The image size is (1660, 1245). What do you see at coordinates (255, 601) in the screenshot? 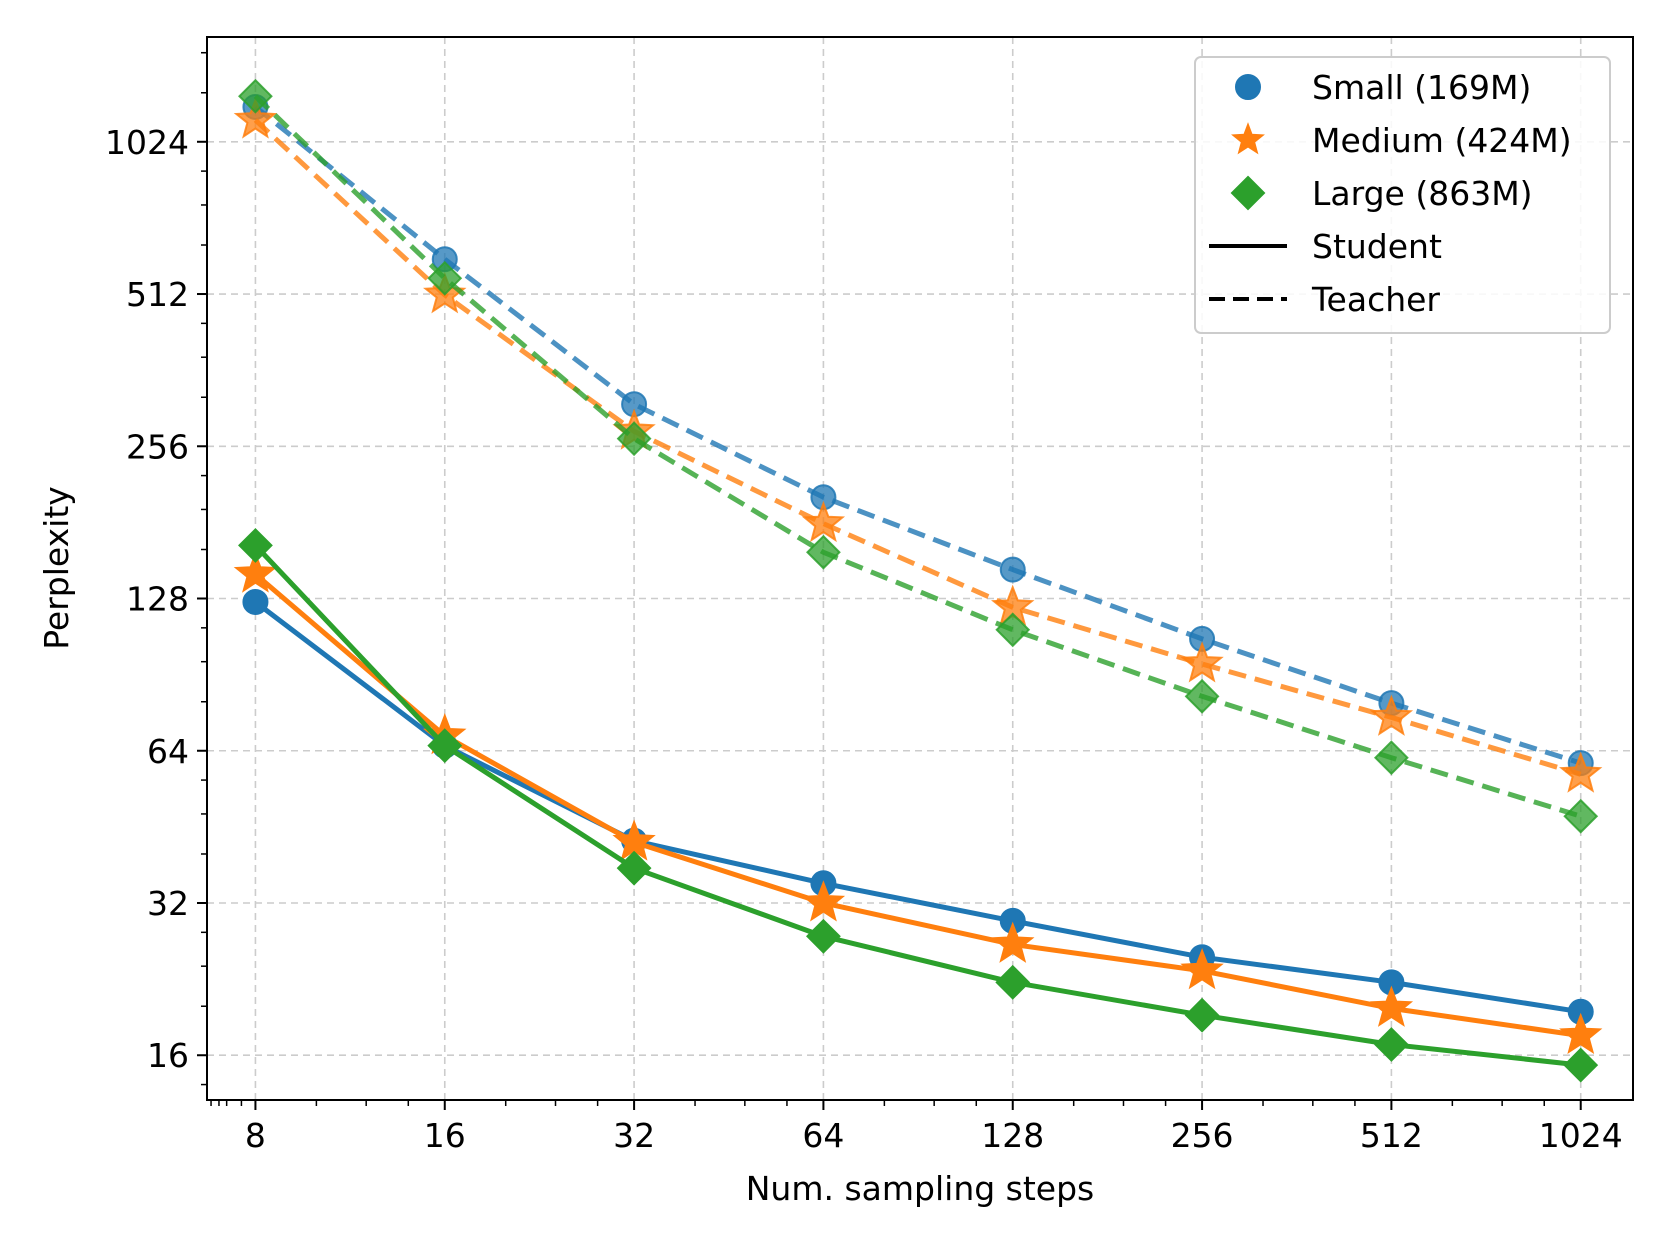
I see `data-point-small-student` at bounding box center [255, 601].